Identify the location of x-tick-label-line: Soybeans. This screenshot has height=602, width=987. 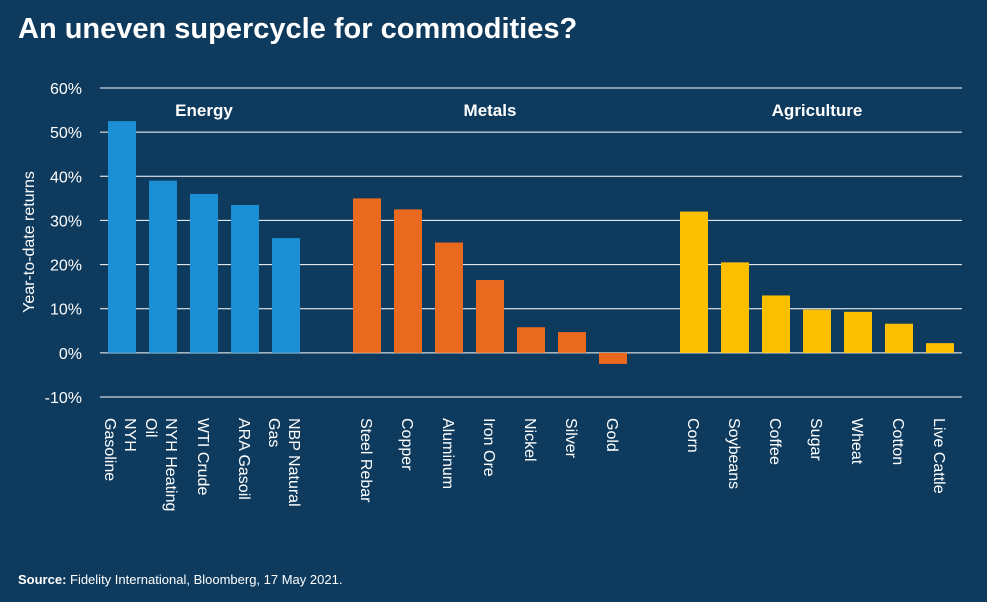
(733, 453).